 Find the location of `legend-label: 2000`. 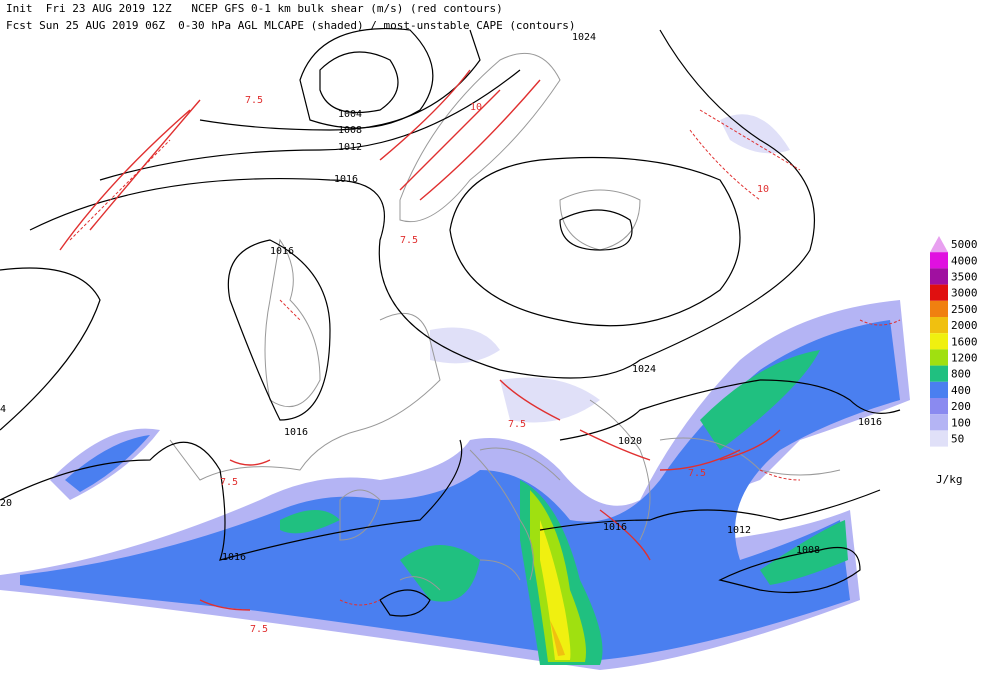

legend-label: 2000 is located at coordinates (964, 325).